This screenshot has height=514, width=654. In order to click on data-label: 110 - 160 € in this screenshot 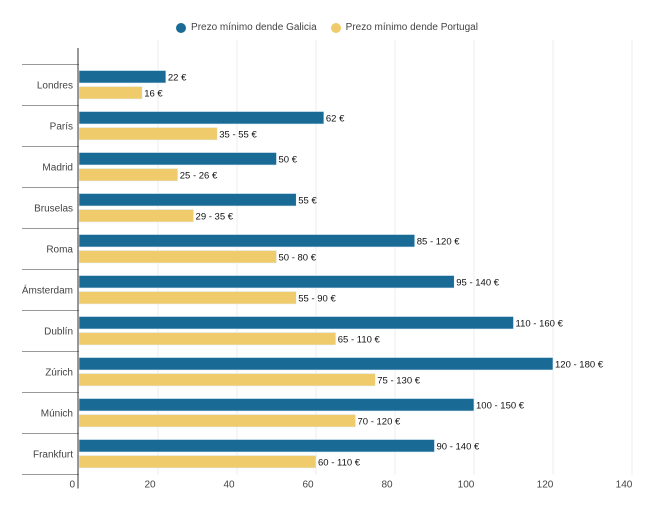, I will do `click(540, 323)`.